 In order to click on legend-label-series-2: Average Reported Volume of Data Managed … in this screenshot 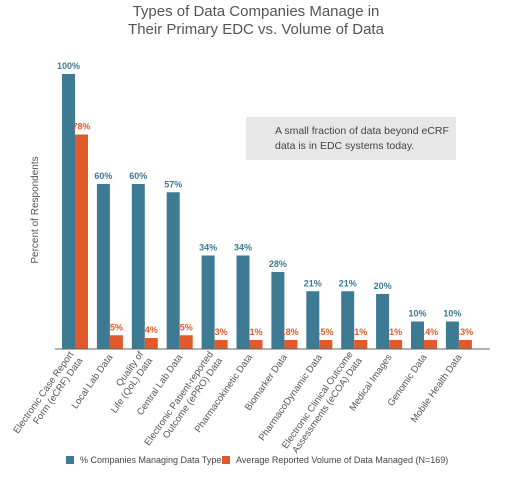, I will do `click(342, 460)`.